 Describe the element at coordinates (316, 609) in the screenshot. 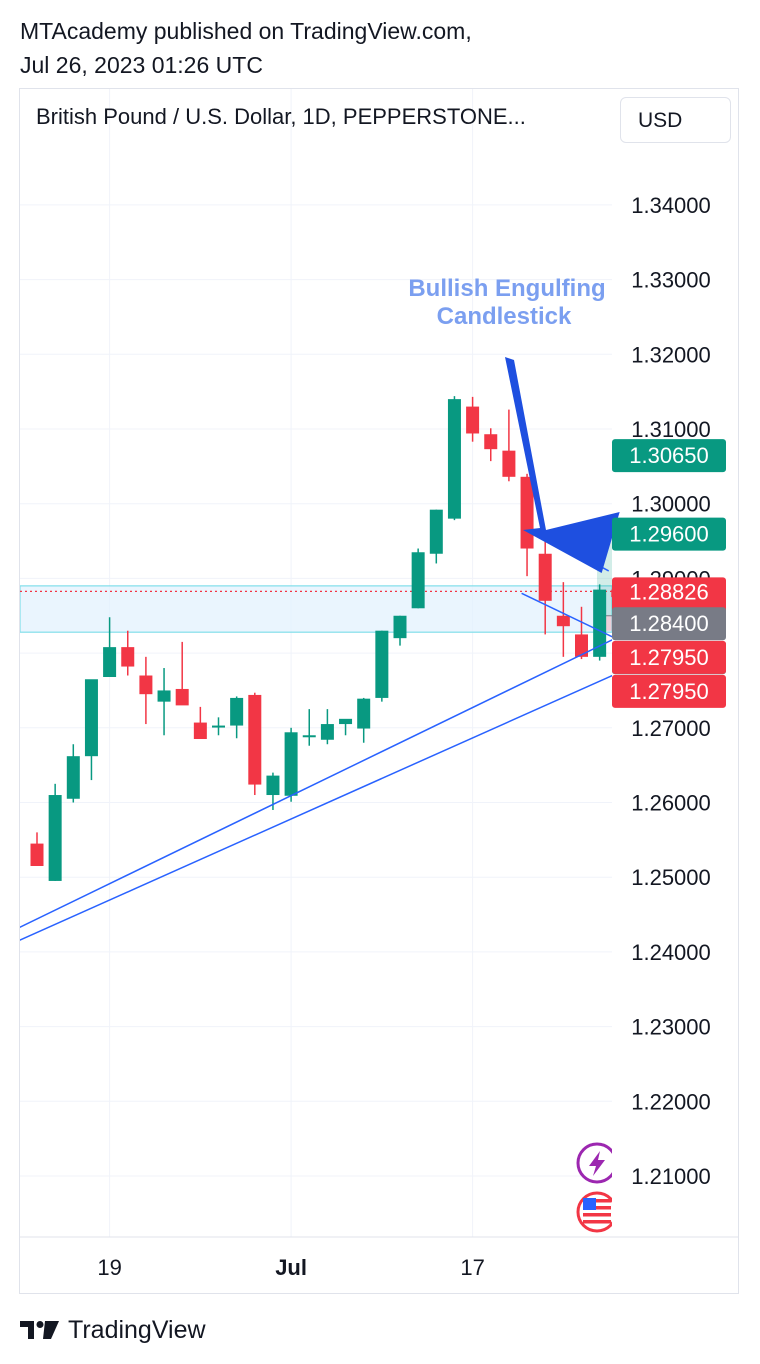

I see `support-zone` at that location.